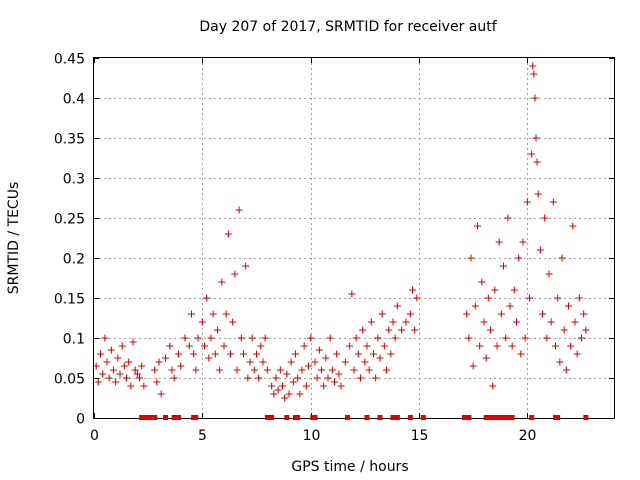  I want to click on x-tick-label: 5, so click(202, 436).